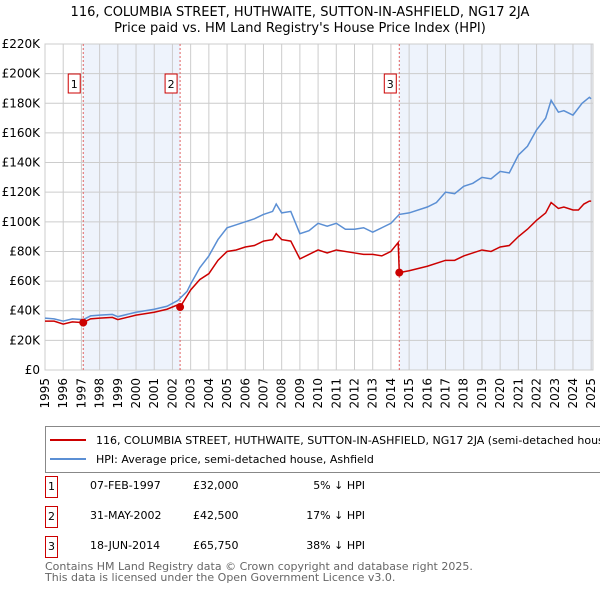 Image resolution: width=600 pixels, height=590 pixels. What do you see at coordinates (22, 74) in the screenshot?
I see `y-tick-label: £200K` at bounding box center [22, 74].